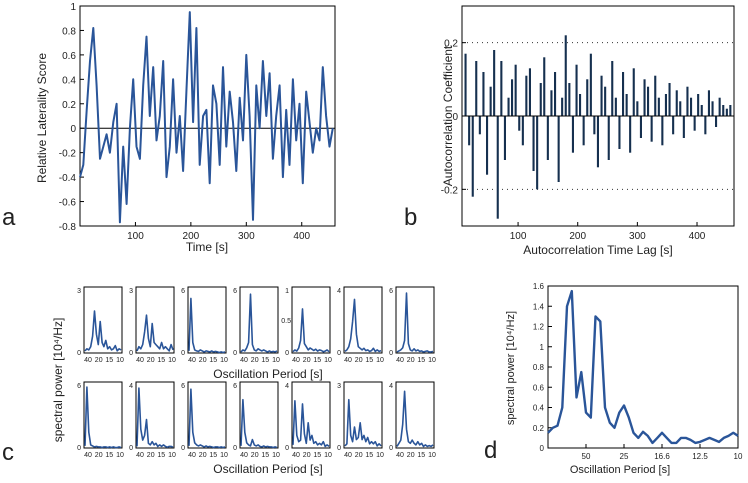  I want to click on panel-d-ytick-label: 0, so click(542, 448).